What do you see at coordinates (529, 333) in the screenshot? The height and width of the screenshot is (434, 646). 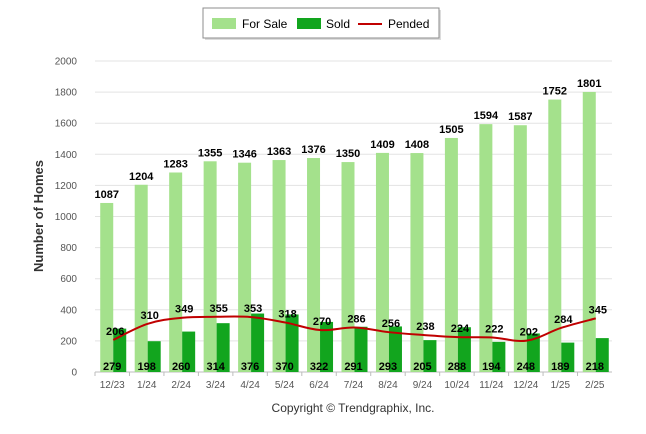 I see `pended-value-label: 202` at bounding box center [529, 333].